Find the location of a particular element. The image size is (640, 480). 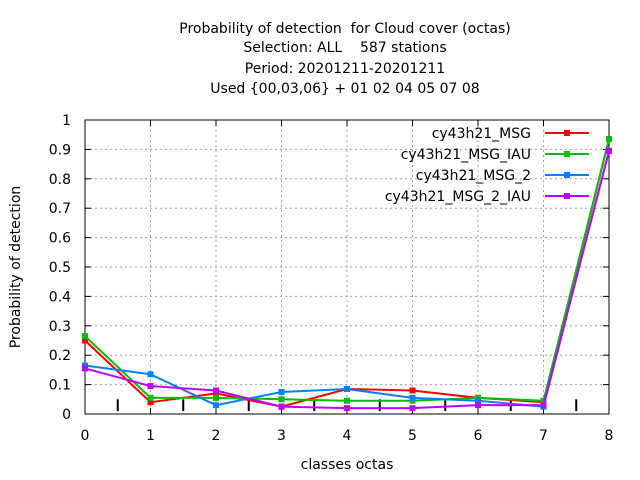

y-axis-label: Probability of detection is located at coordinates (16, 267).